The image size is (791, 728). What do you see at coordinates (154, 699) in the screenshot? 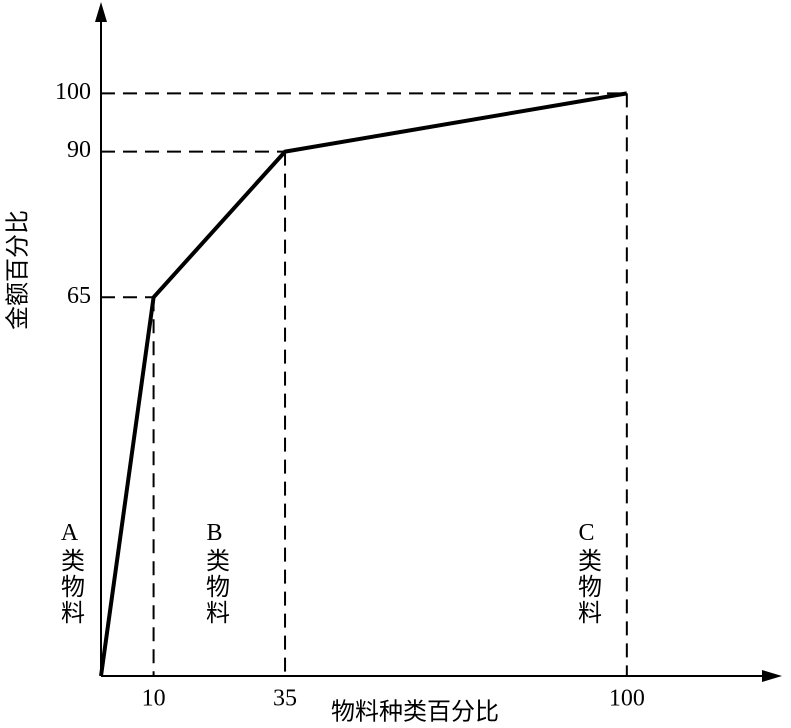
I see `x-tick-label: 10` at bounding box center [154, 699].